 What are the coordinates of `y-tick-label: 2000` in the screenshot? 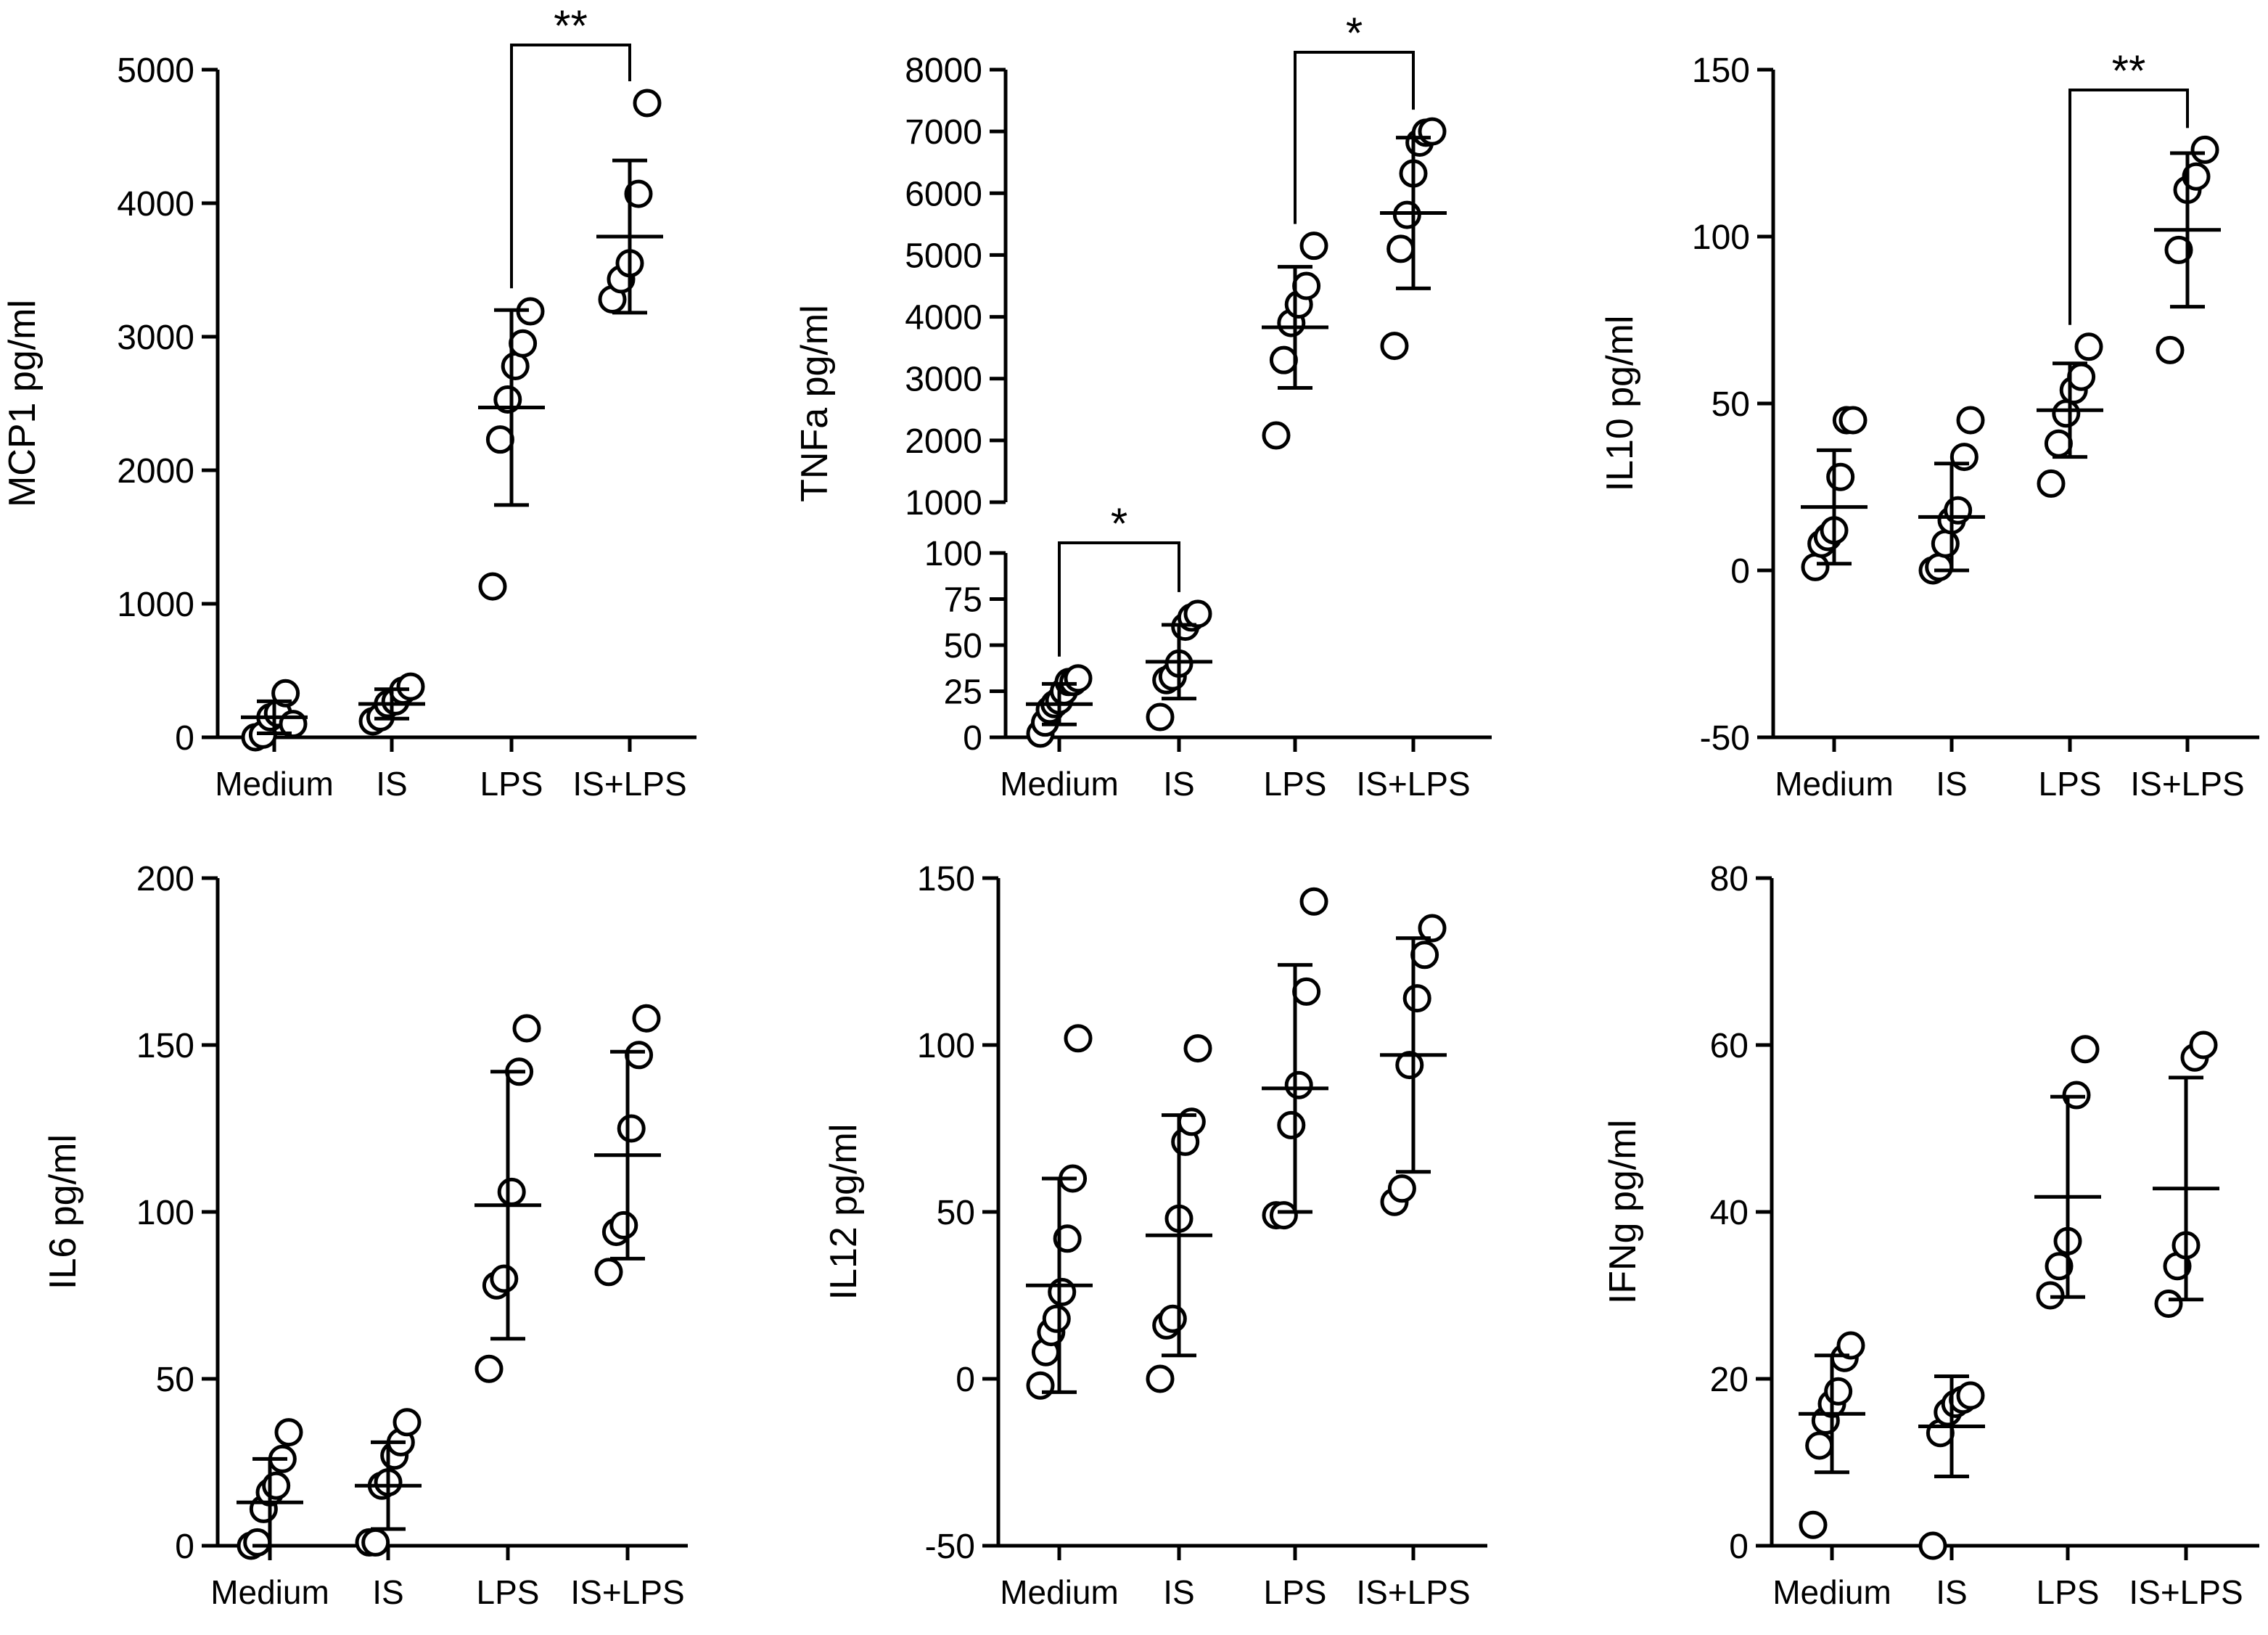 It's located at (156, 471).